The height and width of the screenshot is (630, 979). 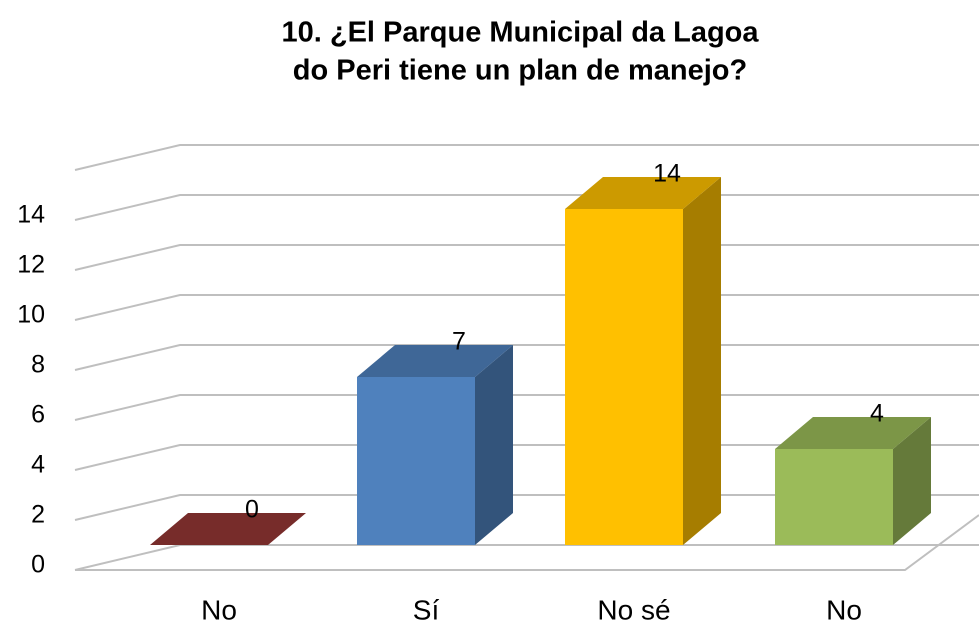 I want to click on y-tick-label: 12, so click(x=31, y=265).